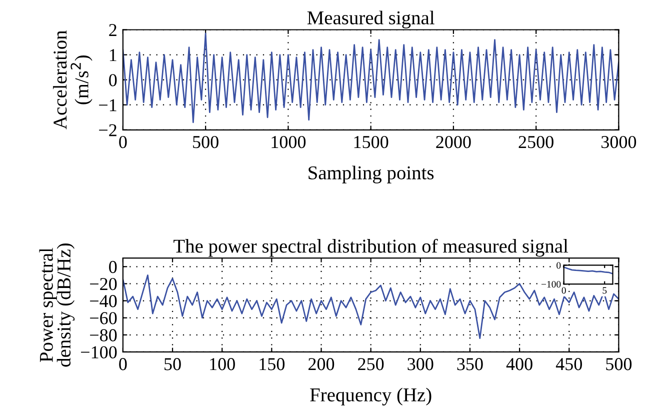  What do you see at coordinates (113, 55) in the screenshot?
I see `y-tick-label: 1` at bounding box center [113, 55].